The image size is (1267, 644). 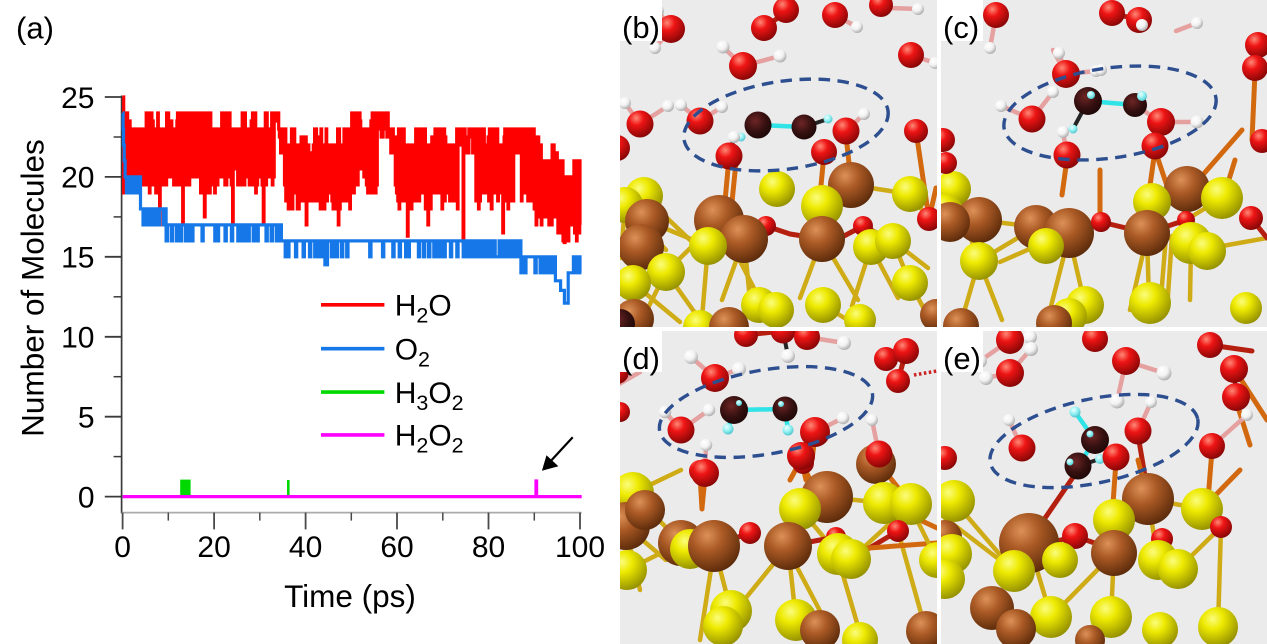 What do you see at coordinates (961, 27) in the screenshot?
I see `svg-text: (c)` at bounding box center [961, 27].